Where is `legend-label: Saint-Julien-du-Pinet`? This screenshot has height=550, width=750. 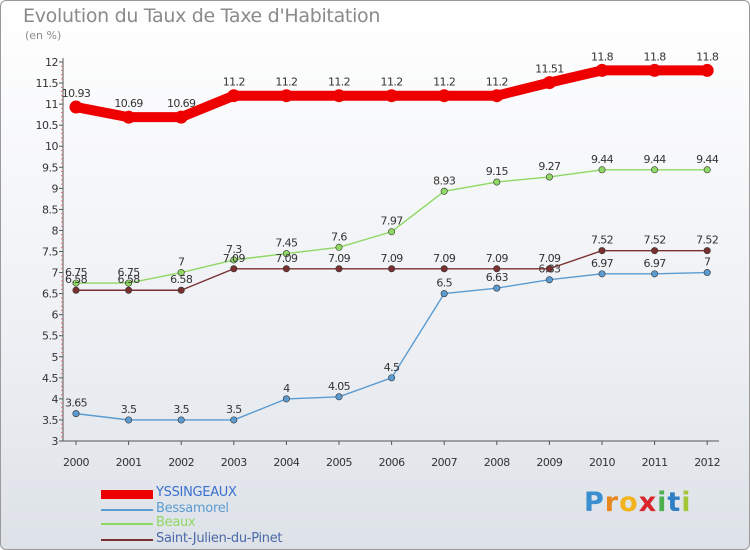 legend-label: Saint-Julien-du-Pinet is located at coordinates (219, 538).